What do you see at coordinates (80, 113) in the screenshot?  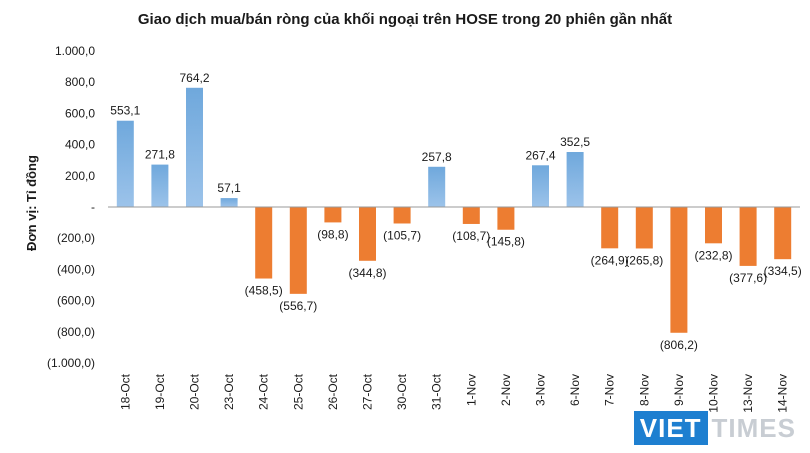 I see `y-tick-label: 600,0` at bounding box center [80, 113].